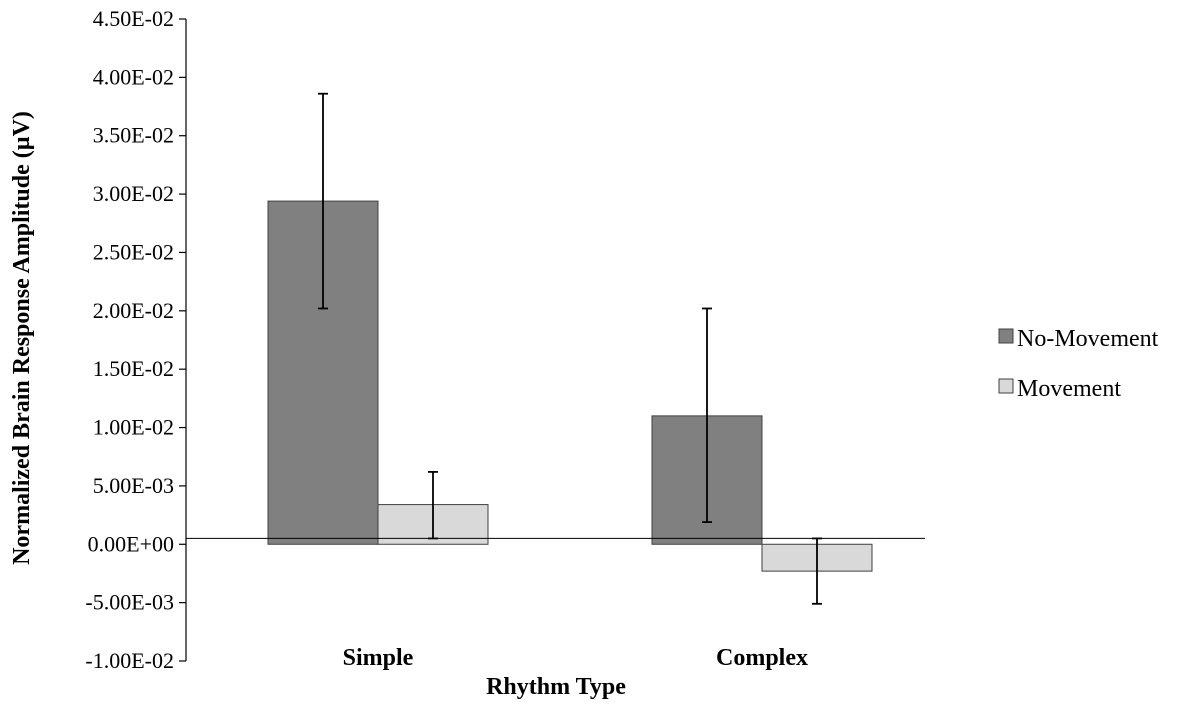  I want to click on y-tick-label: 2.50E-02, so click(133, 251).